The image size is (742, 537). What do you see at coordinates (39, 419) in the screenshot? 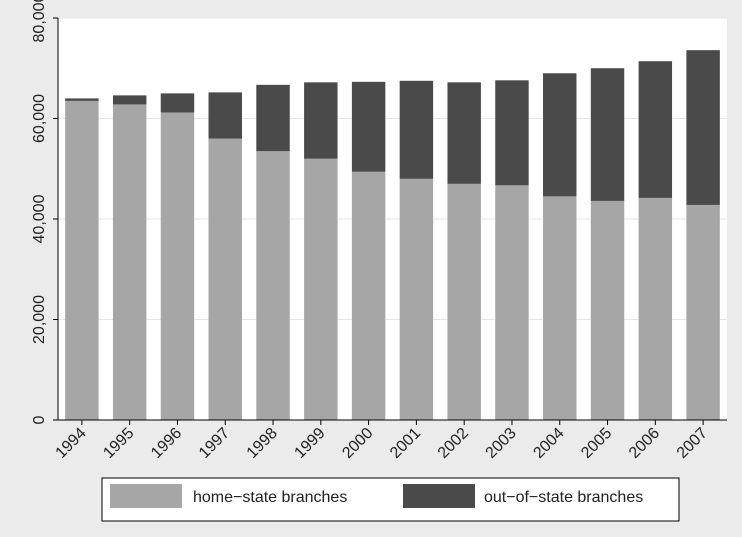
I see `y-tick-label: 0` at bounding box center [39, 419].